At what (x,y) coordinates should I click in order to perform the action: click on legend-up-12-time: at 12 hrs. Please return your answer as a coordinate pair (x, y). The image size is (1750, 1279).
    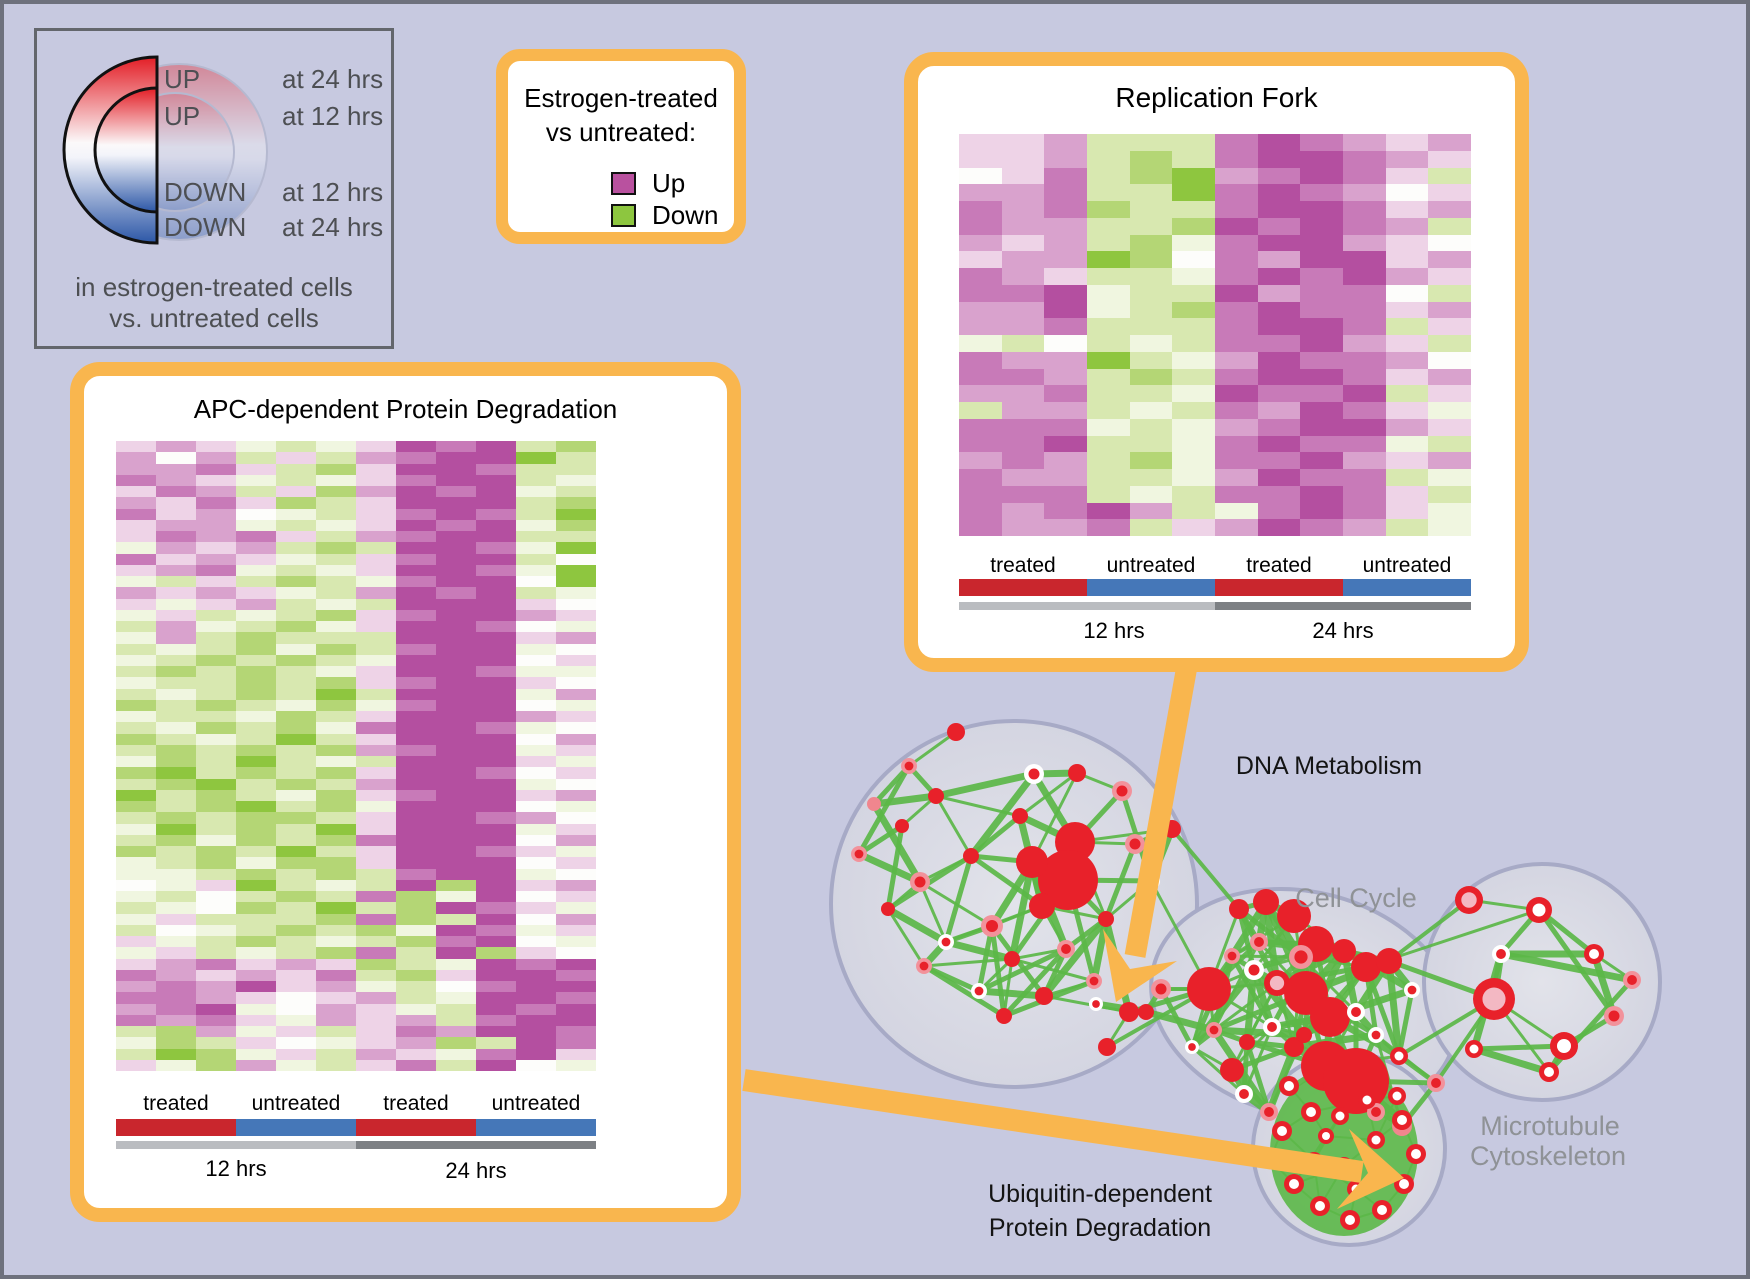
    Looking at the image, I should click on (333, 116).